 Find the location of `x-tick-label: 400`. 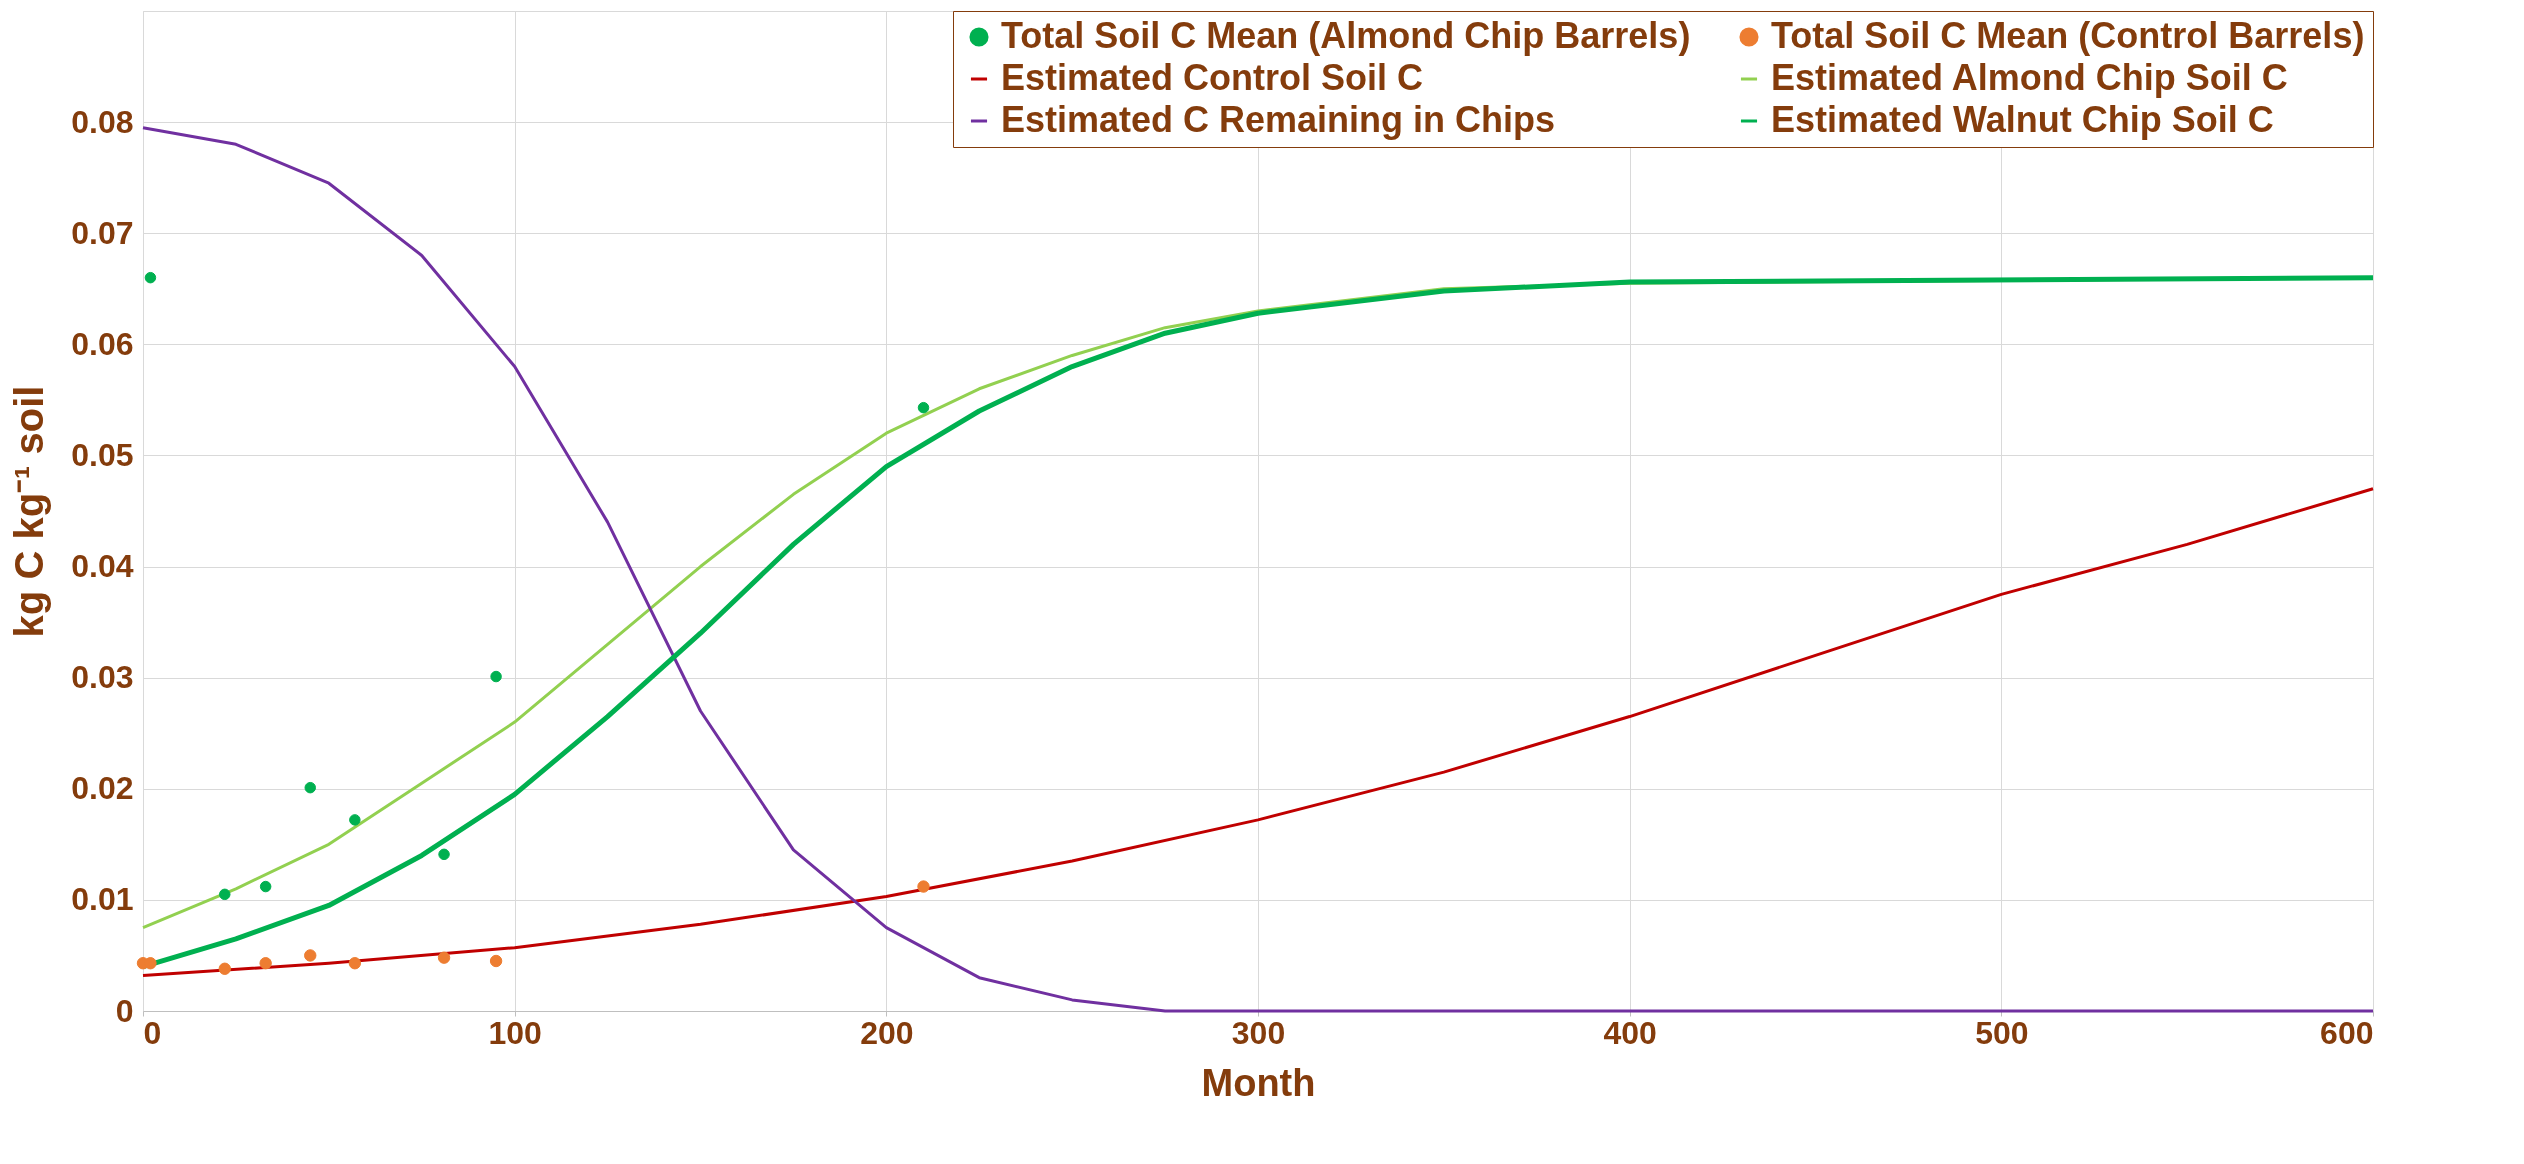

x-tick-label: 400 is located at coordinates (1630, 1032).